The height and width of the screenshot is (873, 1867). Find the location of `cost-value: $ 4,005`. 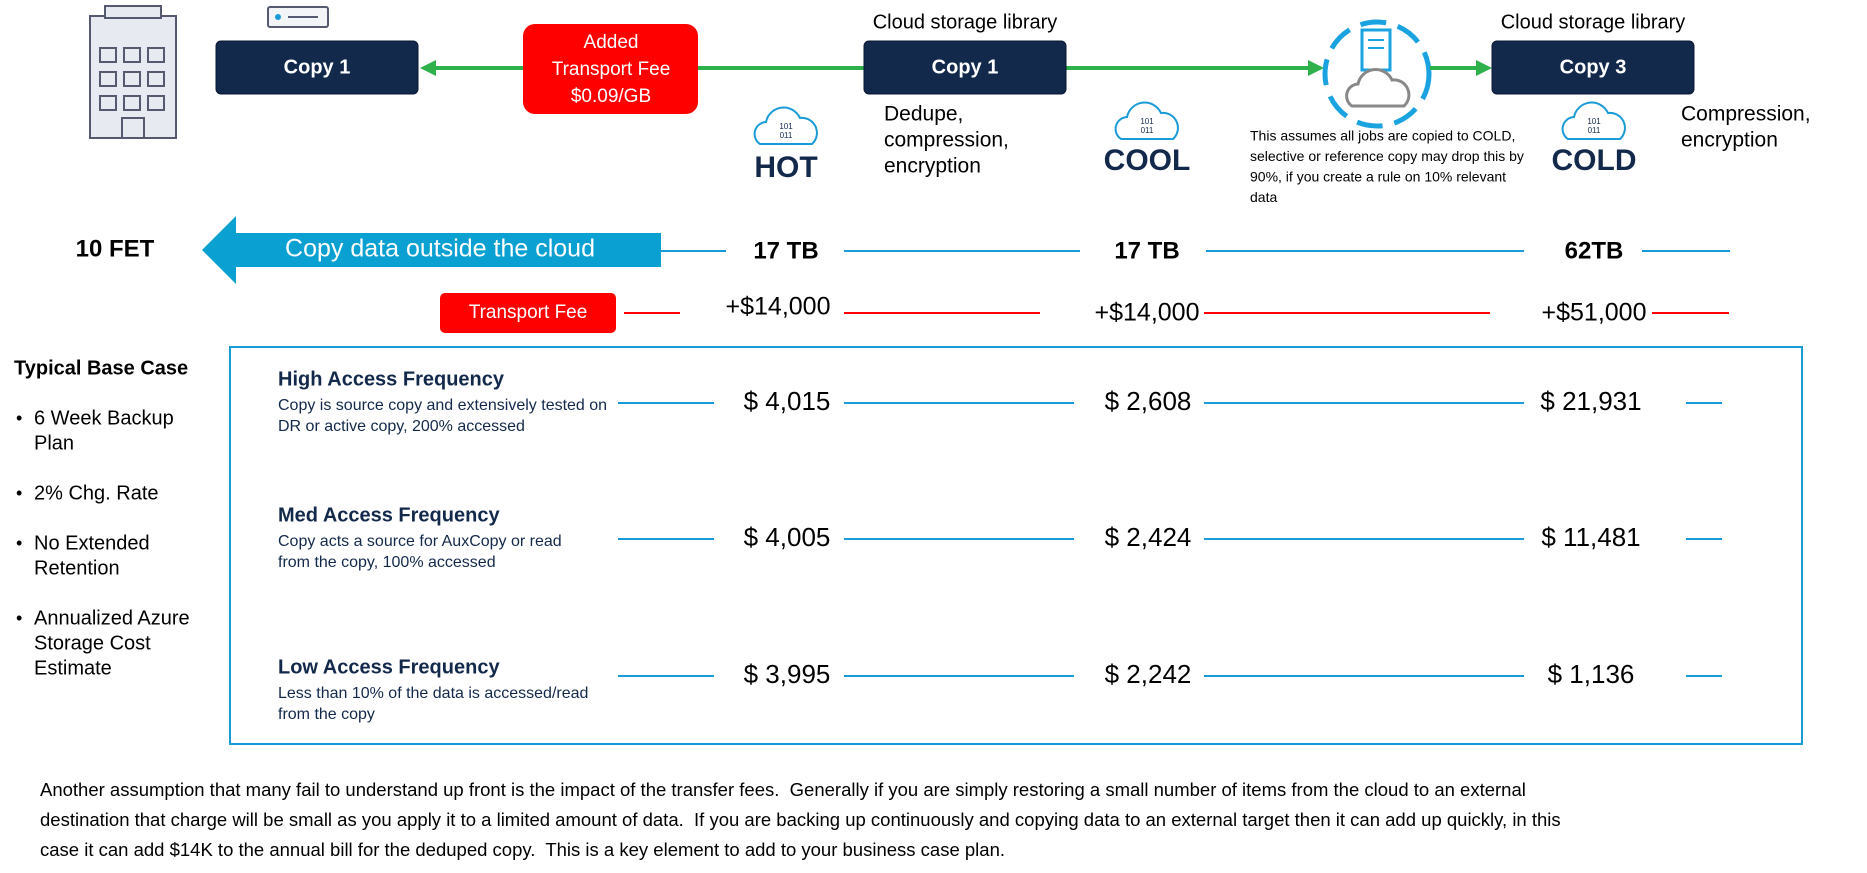

cost-value: $ 4,005 is located at coordinates (787, 537).